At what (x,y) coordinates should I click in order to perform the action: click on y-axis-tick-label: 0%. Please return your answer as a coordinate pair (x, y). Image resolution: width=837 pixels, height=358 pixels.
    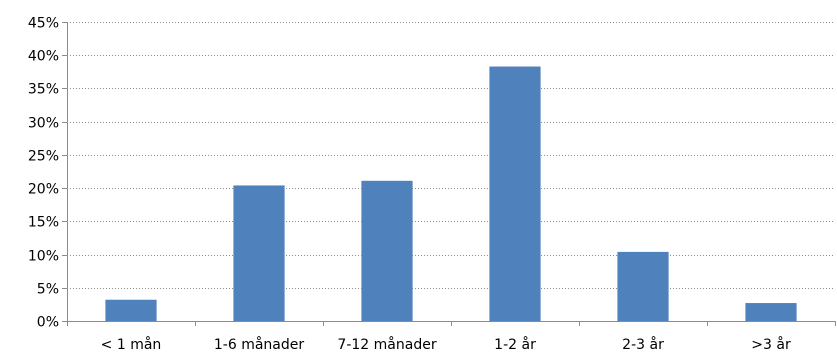
    Looking at the image, I should click on (48, 323).